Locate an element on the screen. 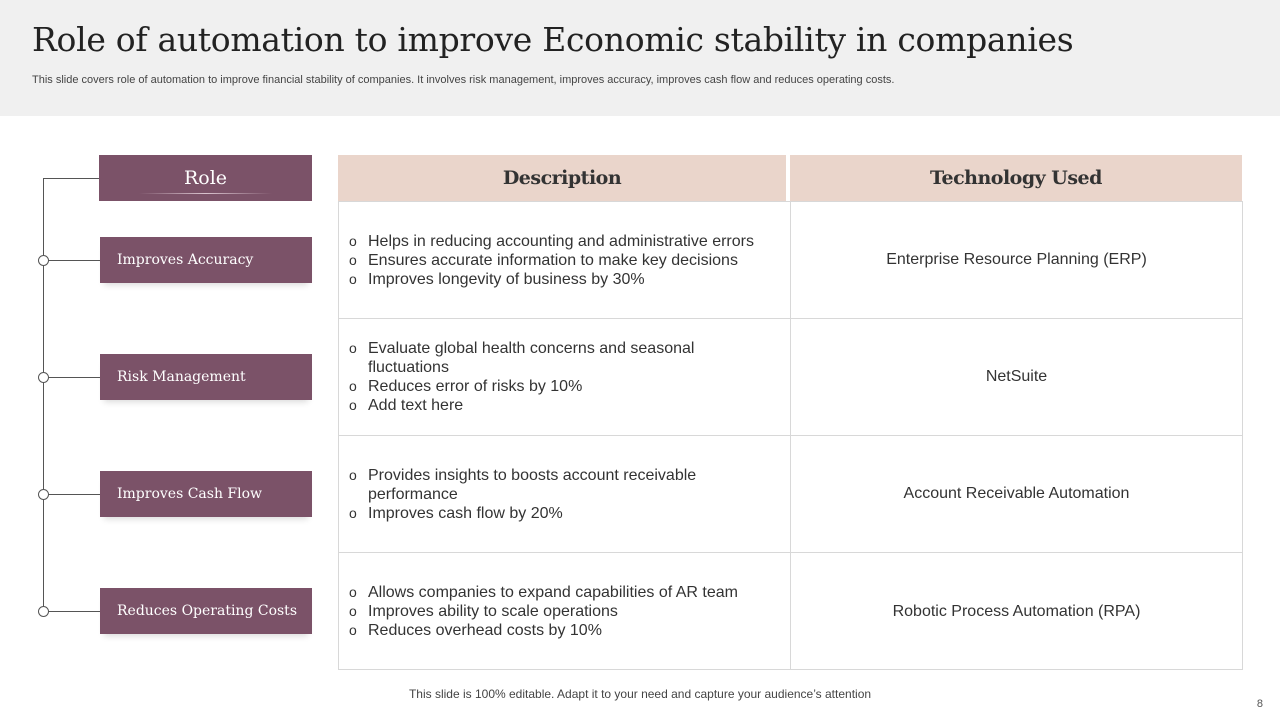 This screenshot has width=1280, height=720. connector-line-role is located at coordinates (71, 178).